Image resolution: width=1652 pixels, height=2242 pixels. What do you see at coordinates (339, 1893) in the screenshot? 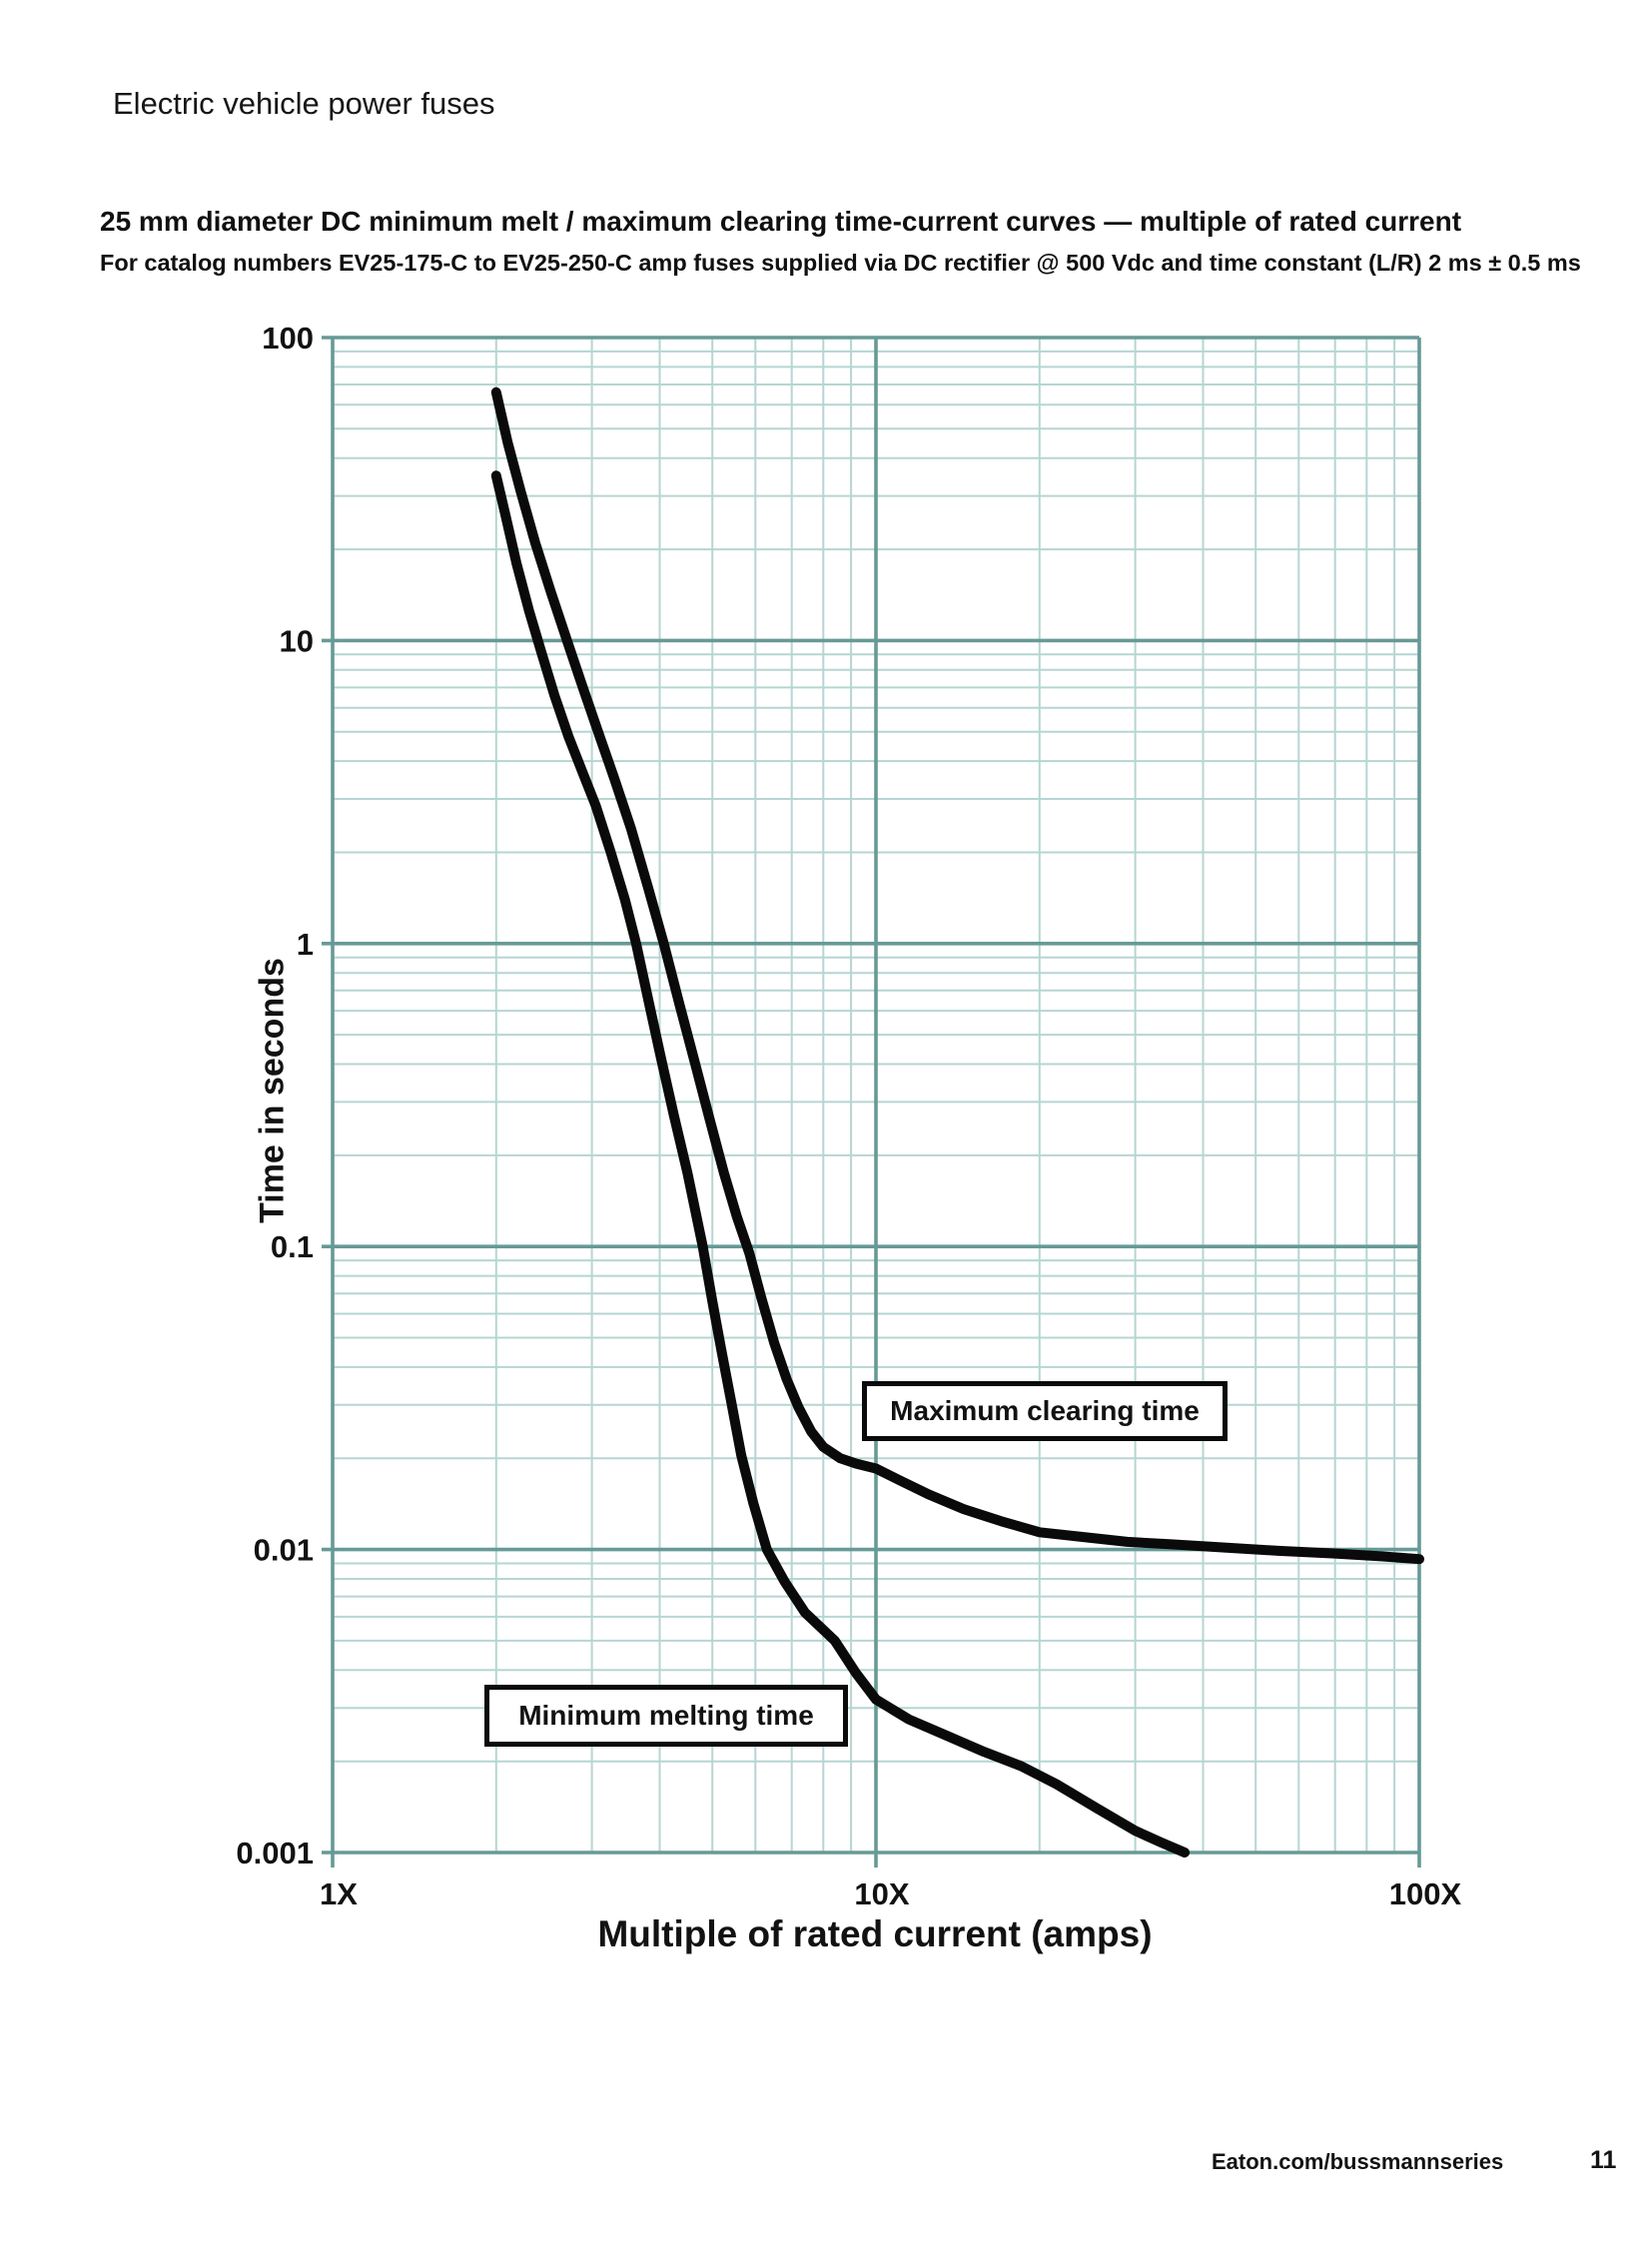
I see `x-tick-label: 1X` at bounding box center [339, 1893].